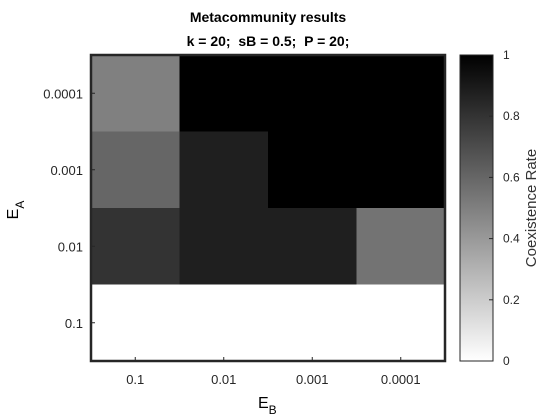  What do you see at coordinates (531, 208) in the screenshot?
I see `colorbar-label: Coexistence Rate` at bounding box center [531, 208].